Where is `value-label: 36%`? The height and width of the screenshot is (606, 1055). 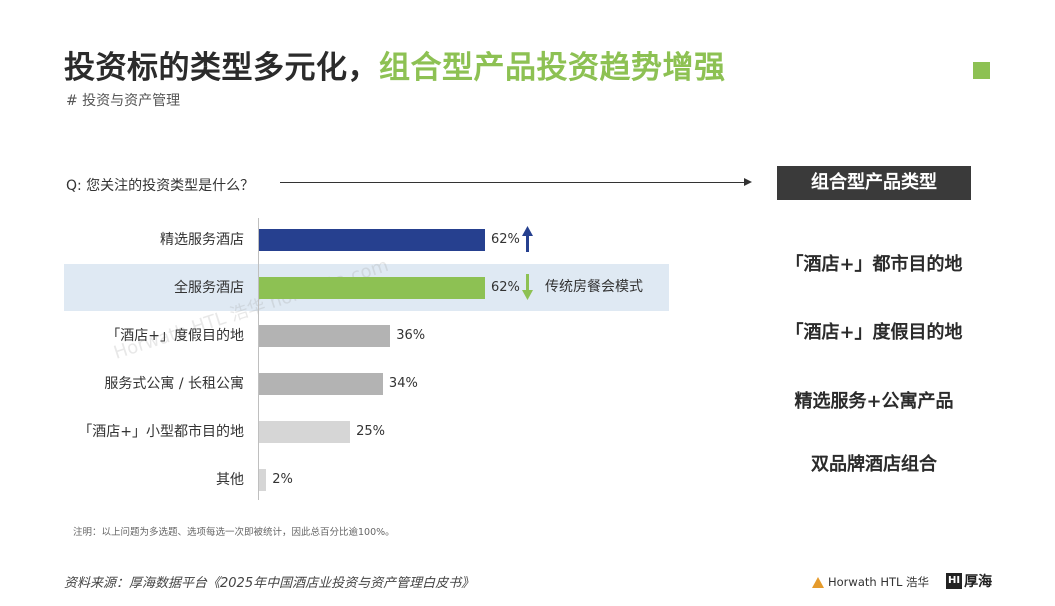 value-label: 36% is located at coordinates (411, 335).